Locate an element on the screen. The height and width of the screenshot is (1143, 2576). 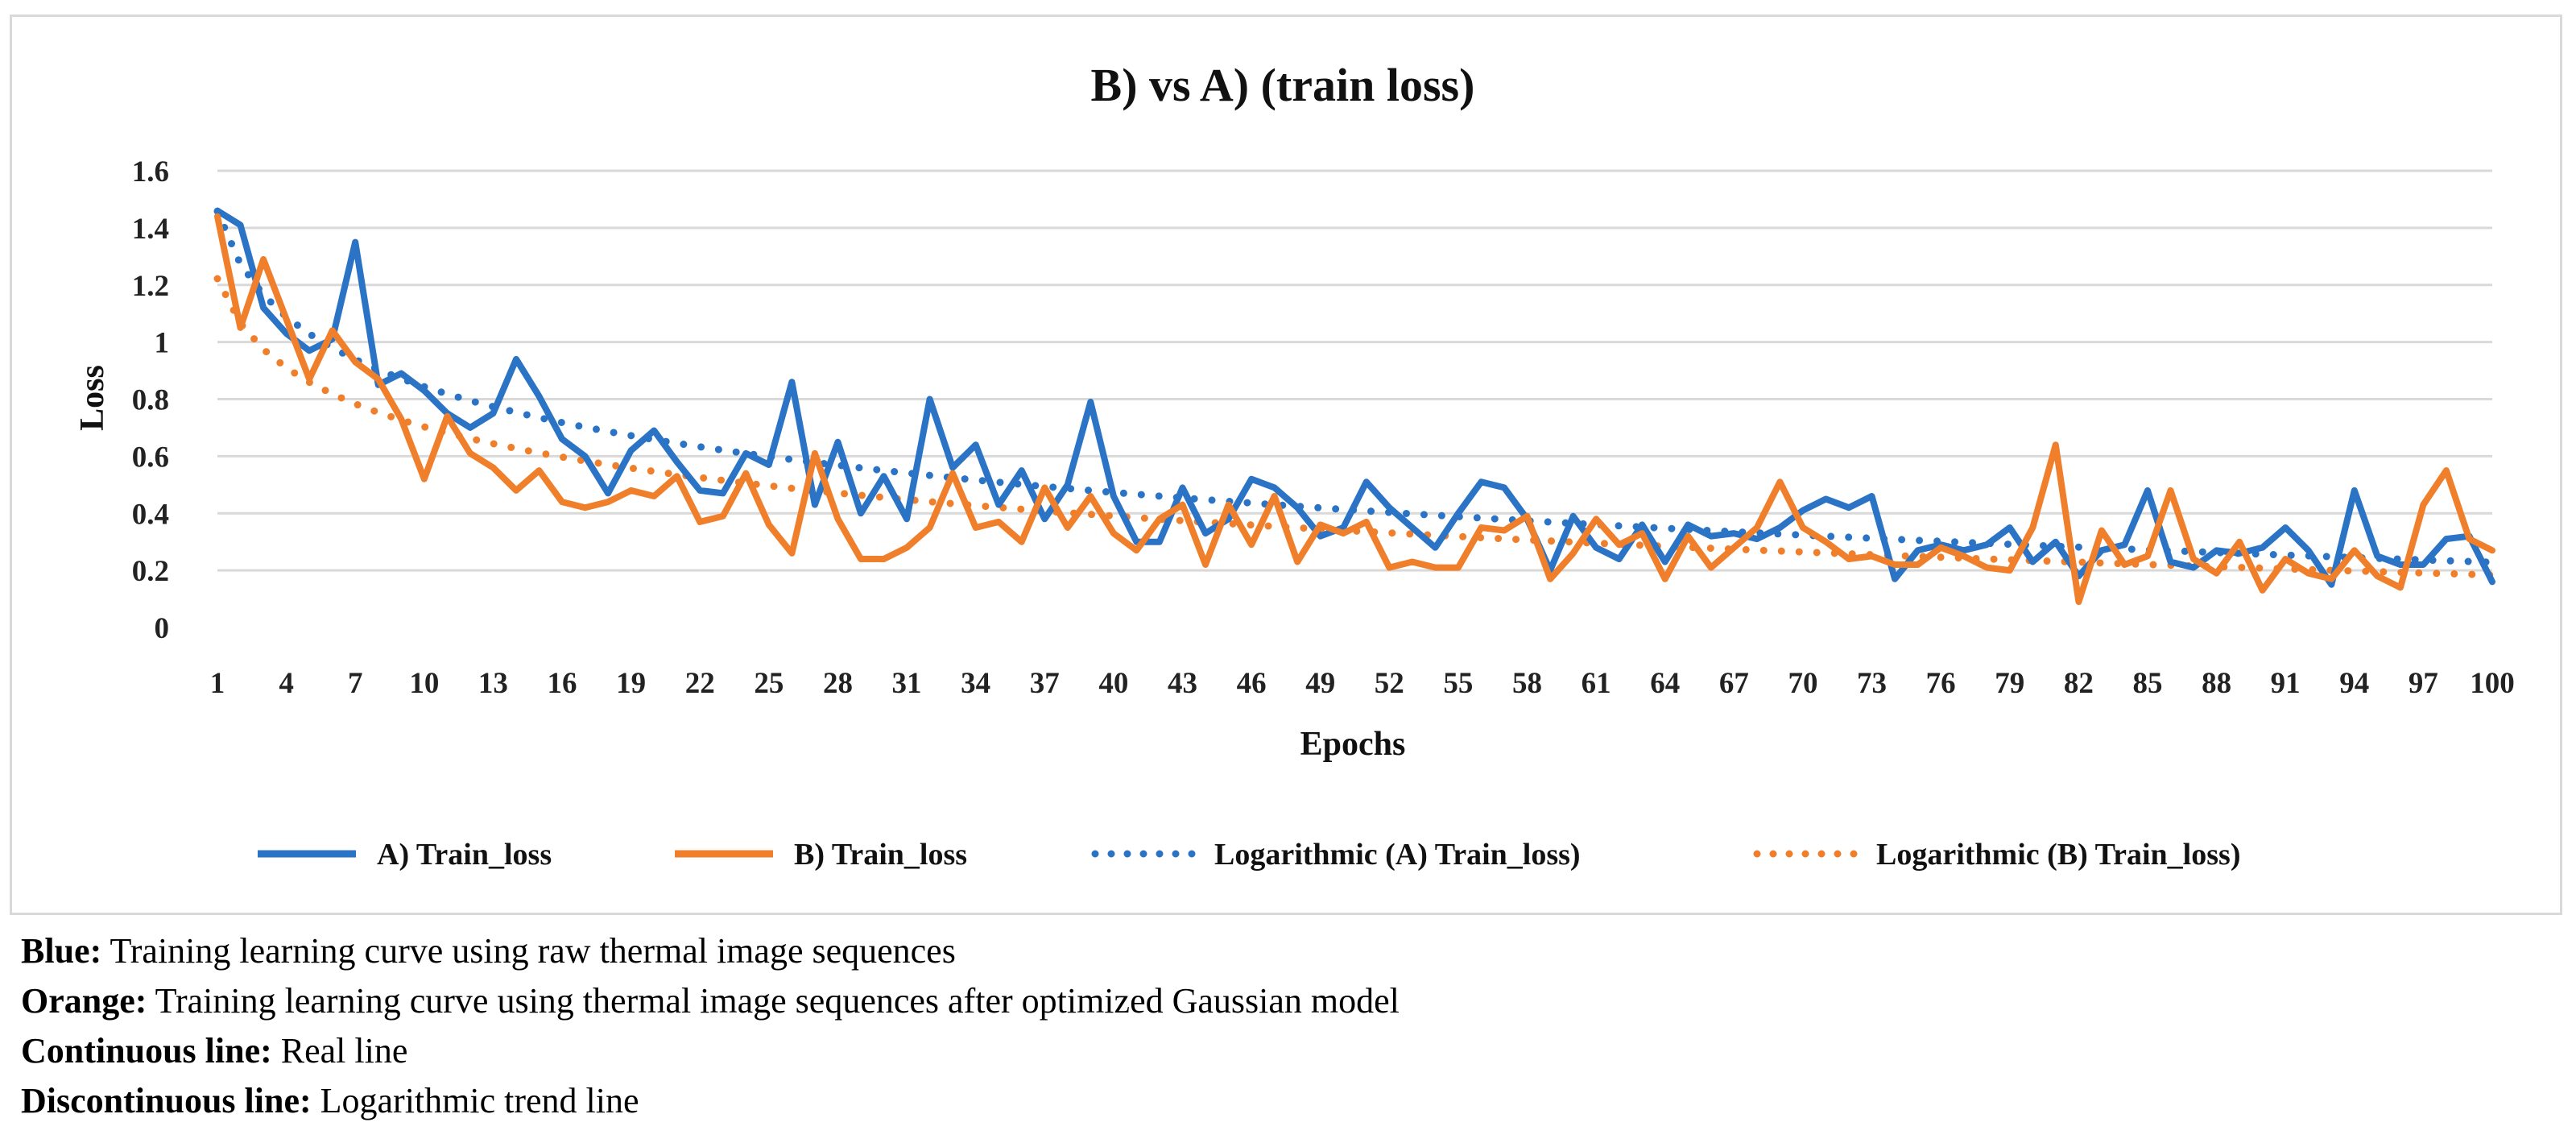
x-tick-label: 13 is located at coordinates (493, 683).